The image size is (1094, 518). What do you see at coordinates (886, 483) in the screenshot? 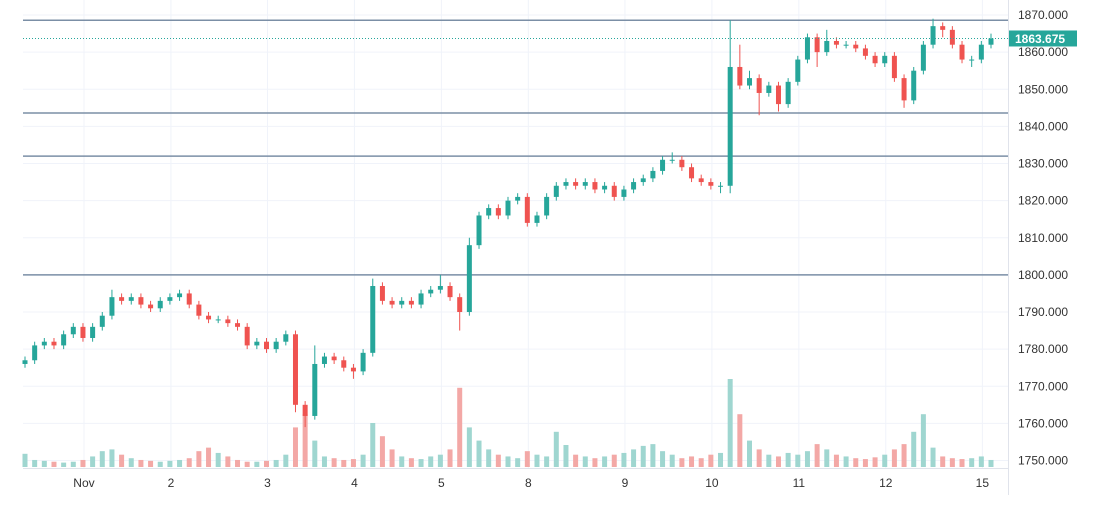
I see `time-tick-label: 12` at bounding box center [886, 483].